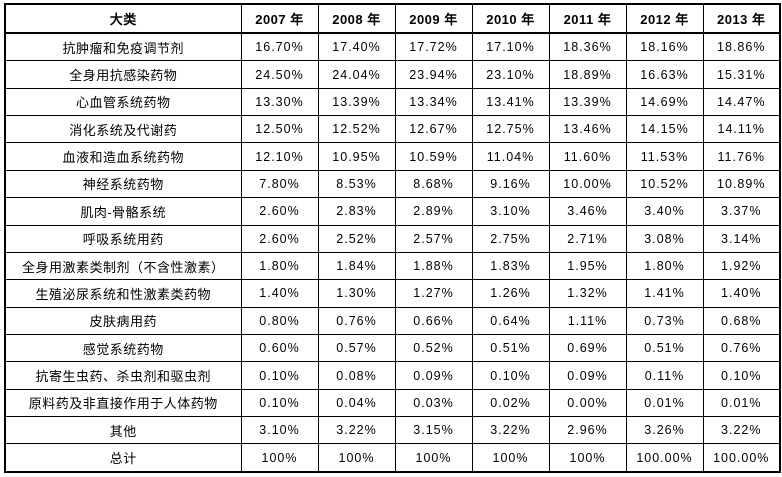  I want to click on column-header-year: 2010 年, so click(510, 18).